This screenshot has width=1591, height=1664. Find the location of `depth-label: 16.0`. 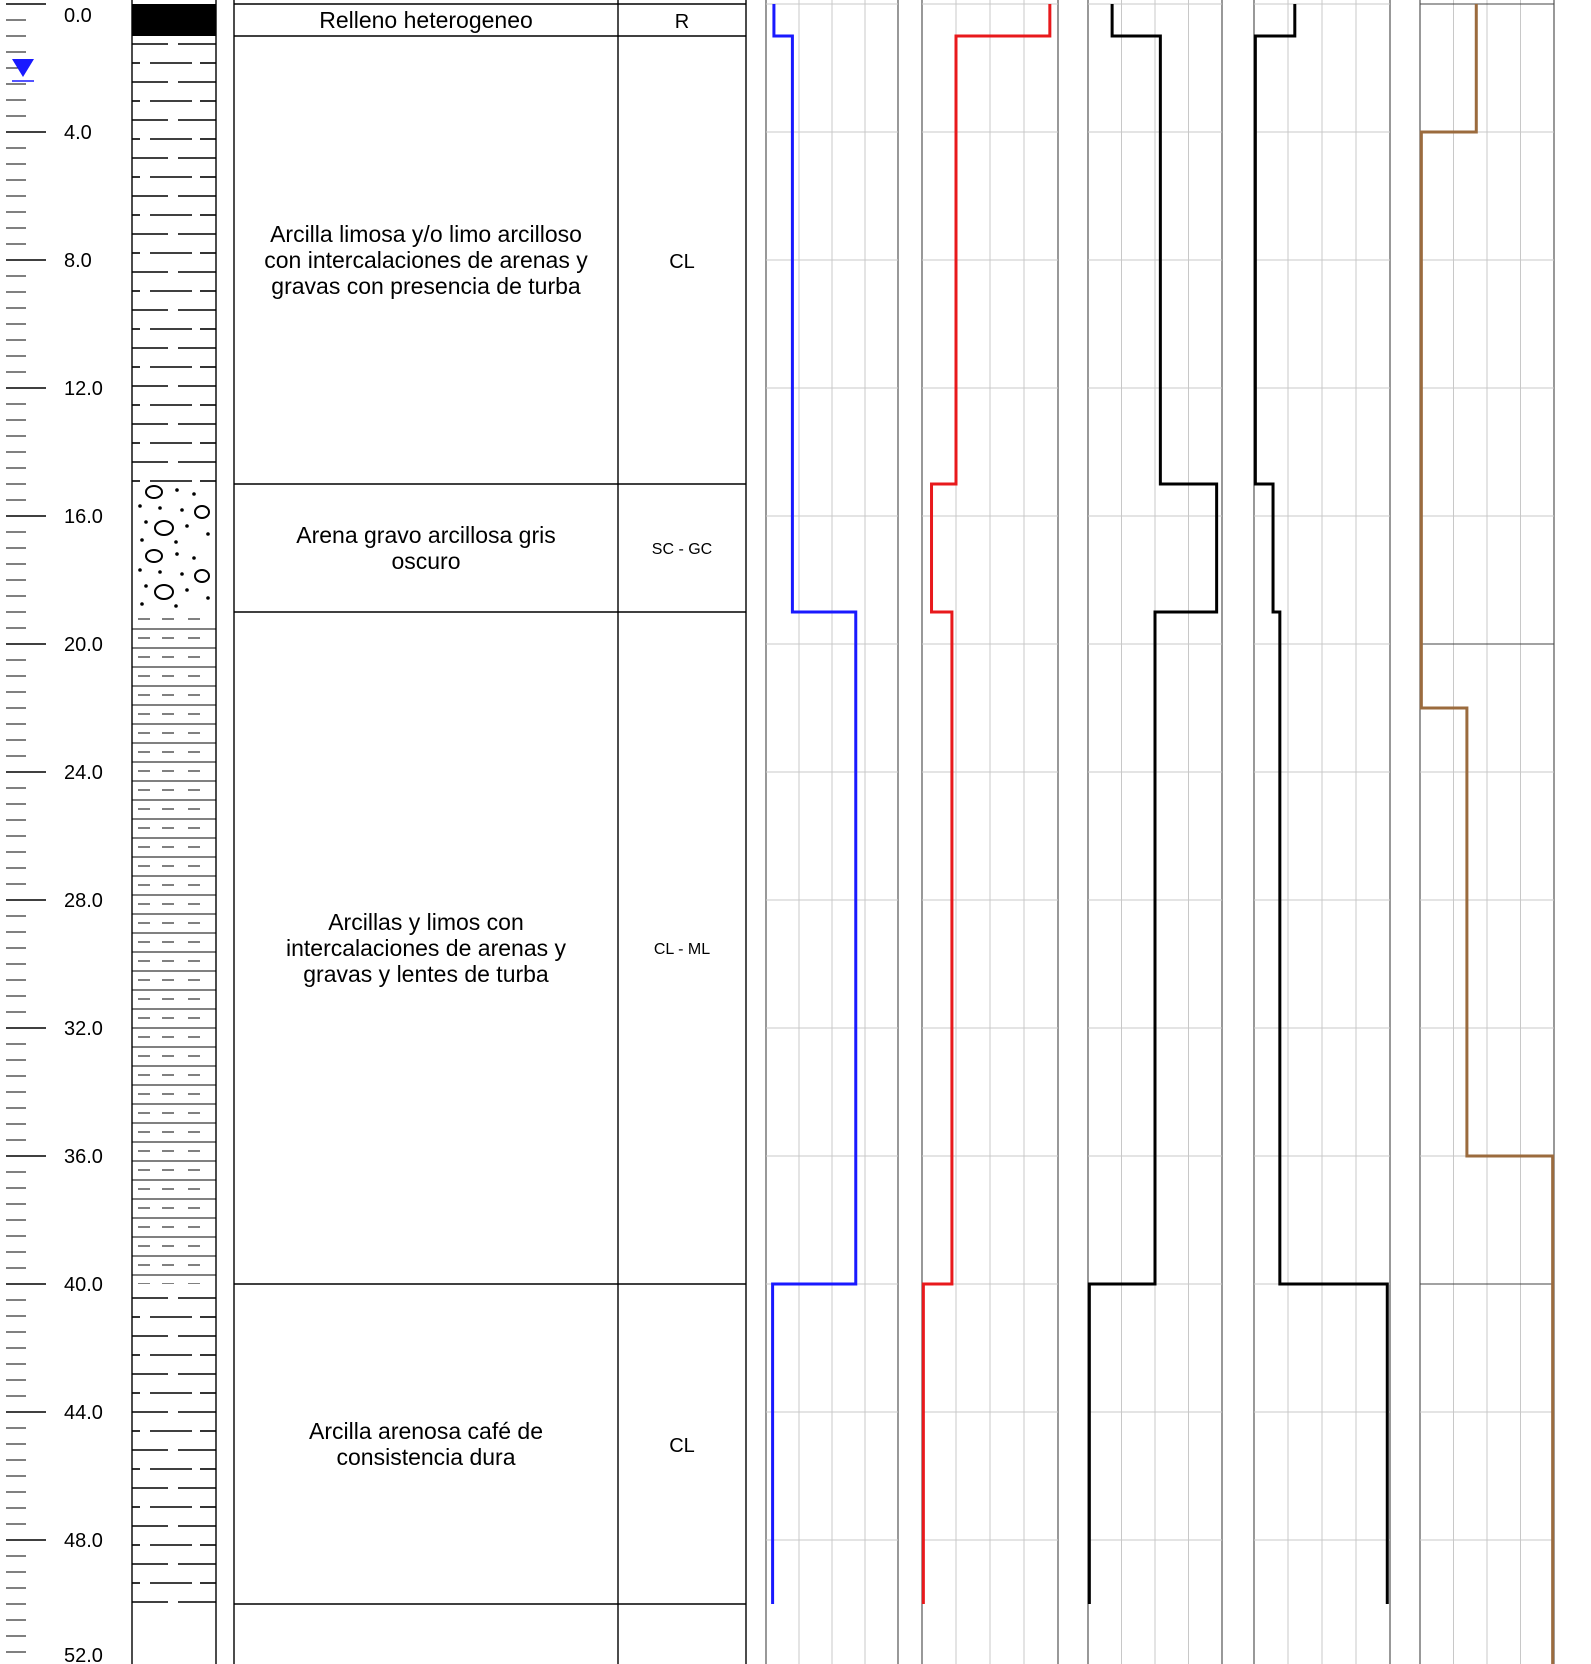

depth-label: 16.0 is located at coordinates (83, 517).